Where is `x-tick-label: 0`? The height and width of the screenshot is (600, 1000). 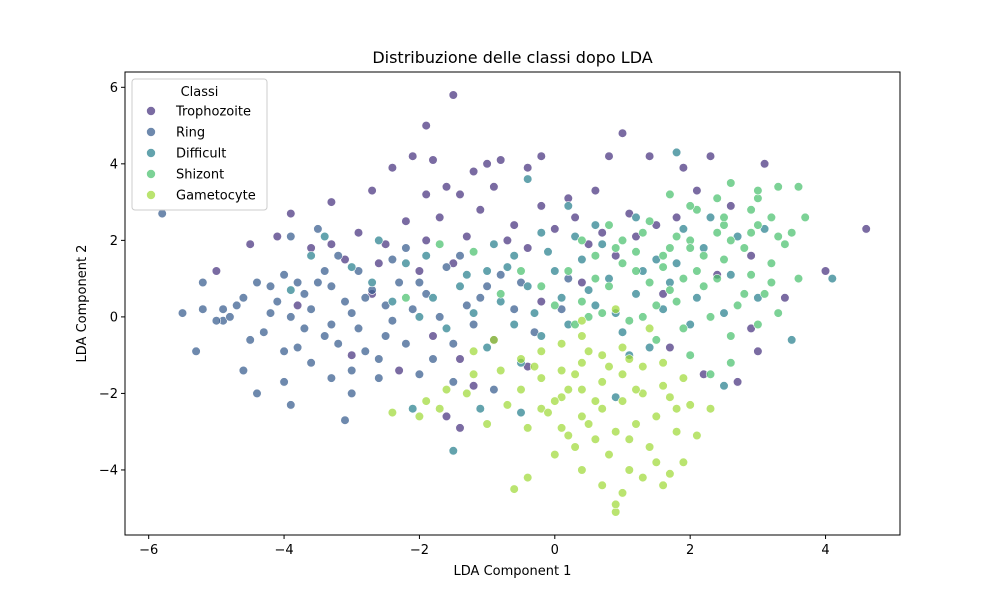 x-tick-label: 0 is located at coordinates (555, 550).